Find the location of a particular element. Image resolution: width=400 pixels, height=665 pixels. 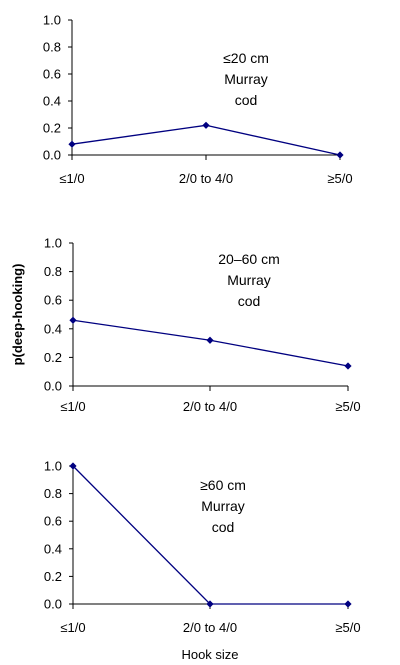

panel-annotation-line: ≤20 cm is located at coordinates (246, 58).